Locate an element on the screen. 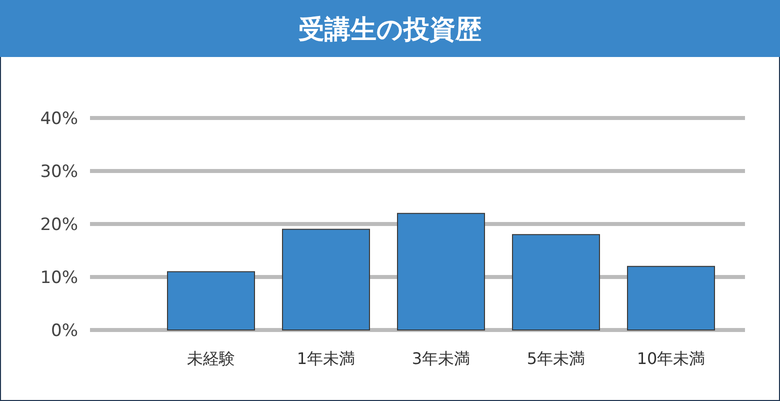 This screenshot has width=780, height=401. x-tick-label: 10年未満 is located at coordinates (671, 358).